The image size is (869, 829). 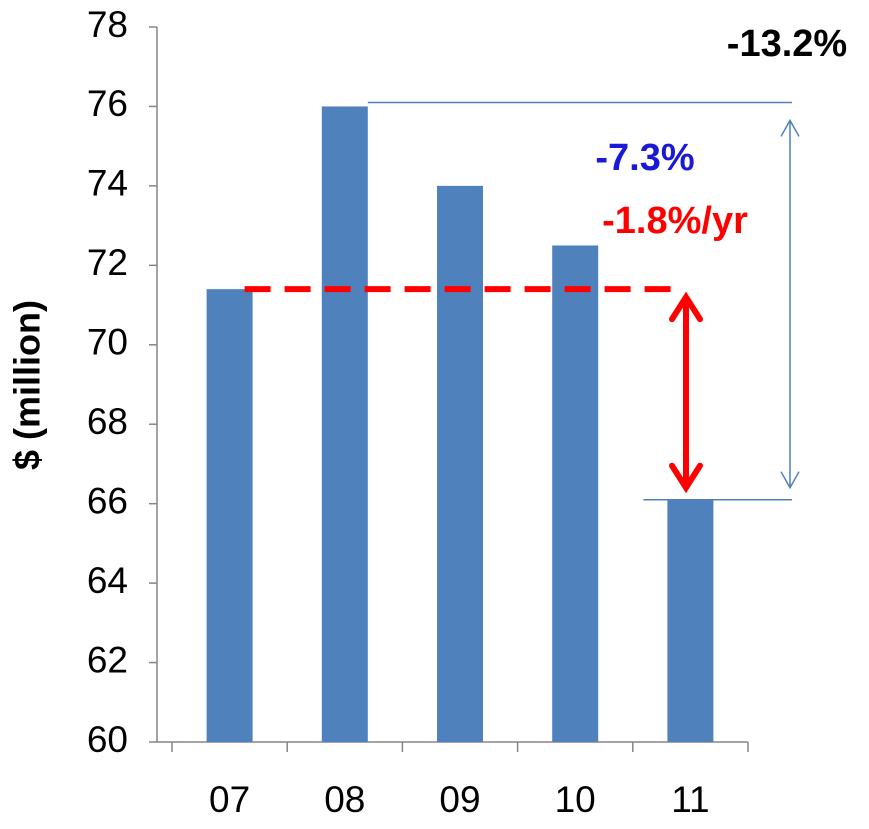 I want to click on y-tick-label: 70, so click(x=107, y=342).